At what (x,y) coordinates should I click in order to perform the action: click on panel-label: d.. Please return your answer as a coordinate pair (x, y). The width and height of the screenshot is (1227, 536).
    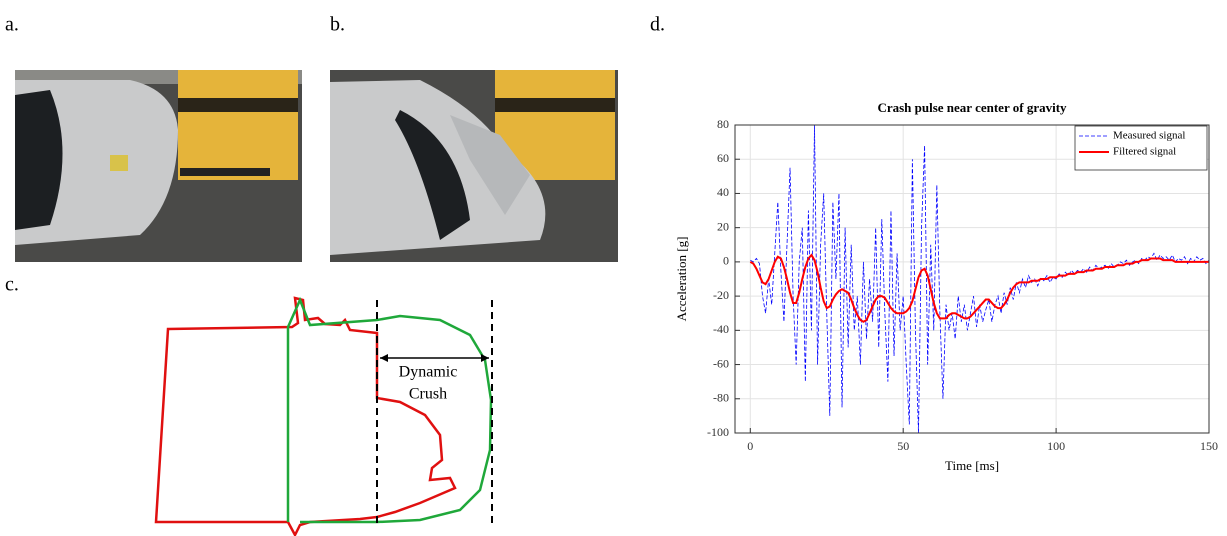
    Looking at the image, I should click on (657, 25).